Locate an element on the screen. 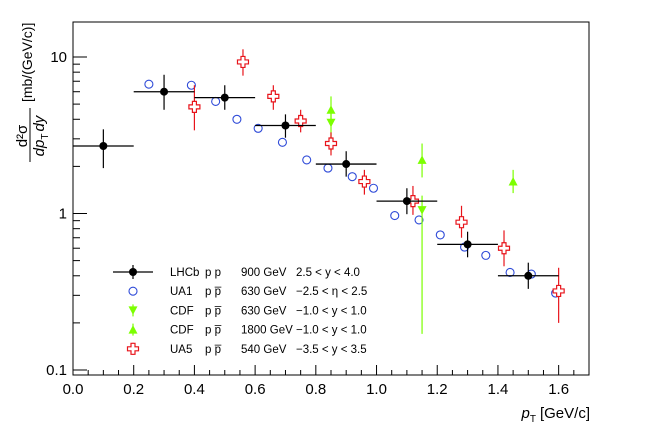 The image size is (654, 442). legend-range: −2.5 < η < 2.5 is located at coordinates (331, 292).